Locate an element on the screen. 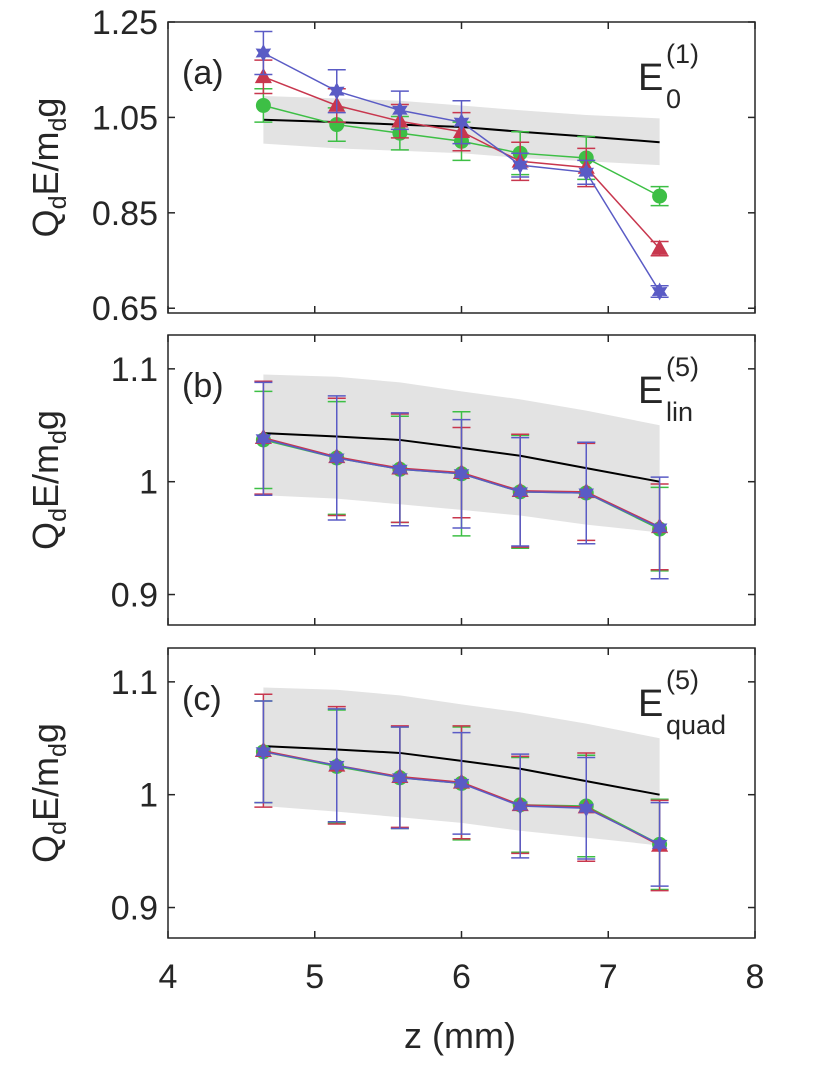  y-tick-label: 0.85 is located at coordinates (125, 214).